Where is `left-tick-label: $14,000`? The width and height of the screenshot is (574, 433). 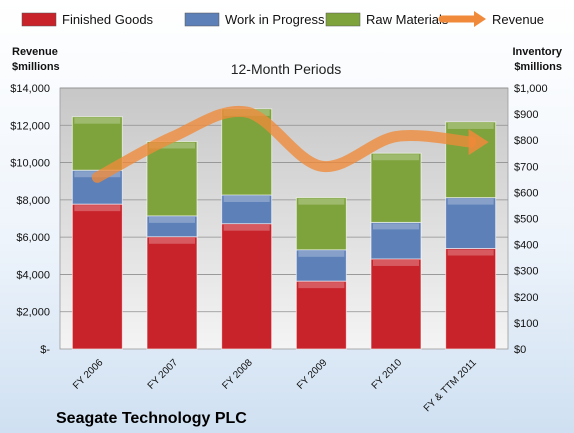 left-tick-label: $14,000 is located at coordinates (30, 89).